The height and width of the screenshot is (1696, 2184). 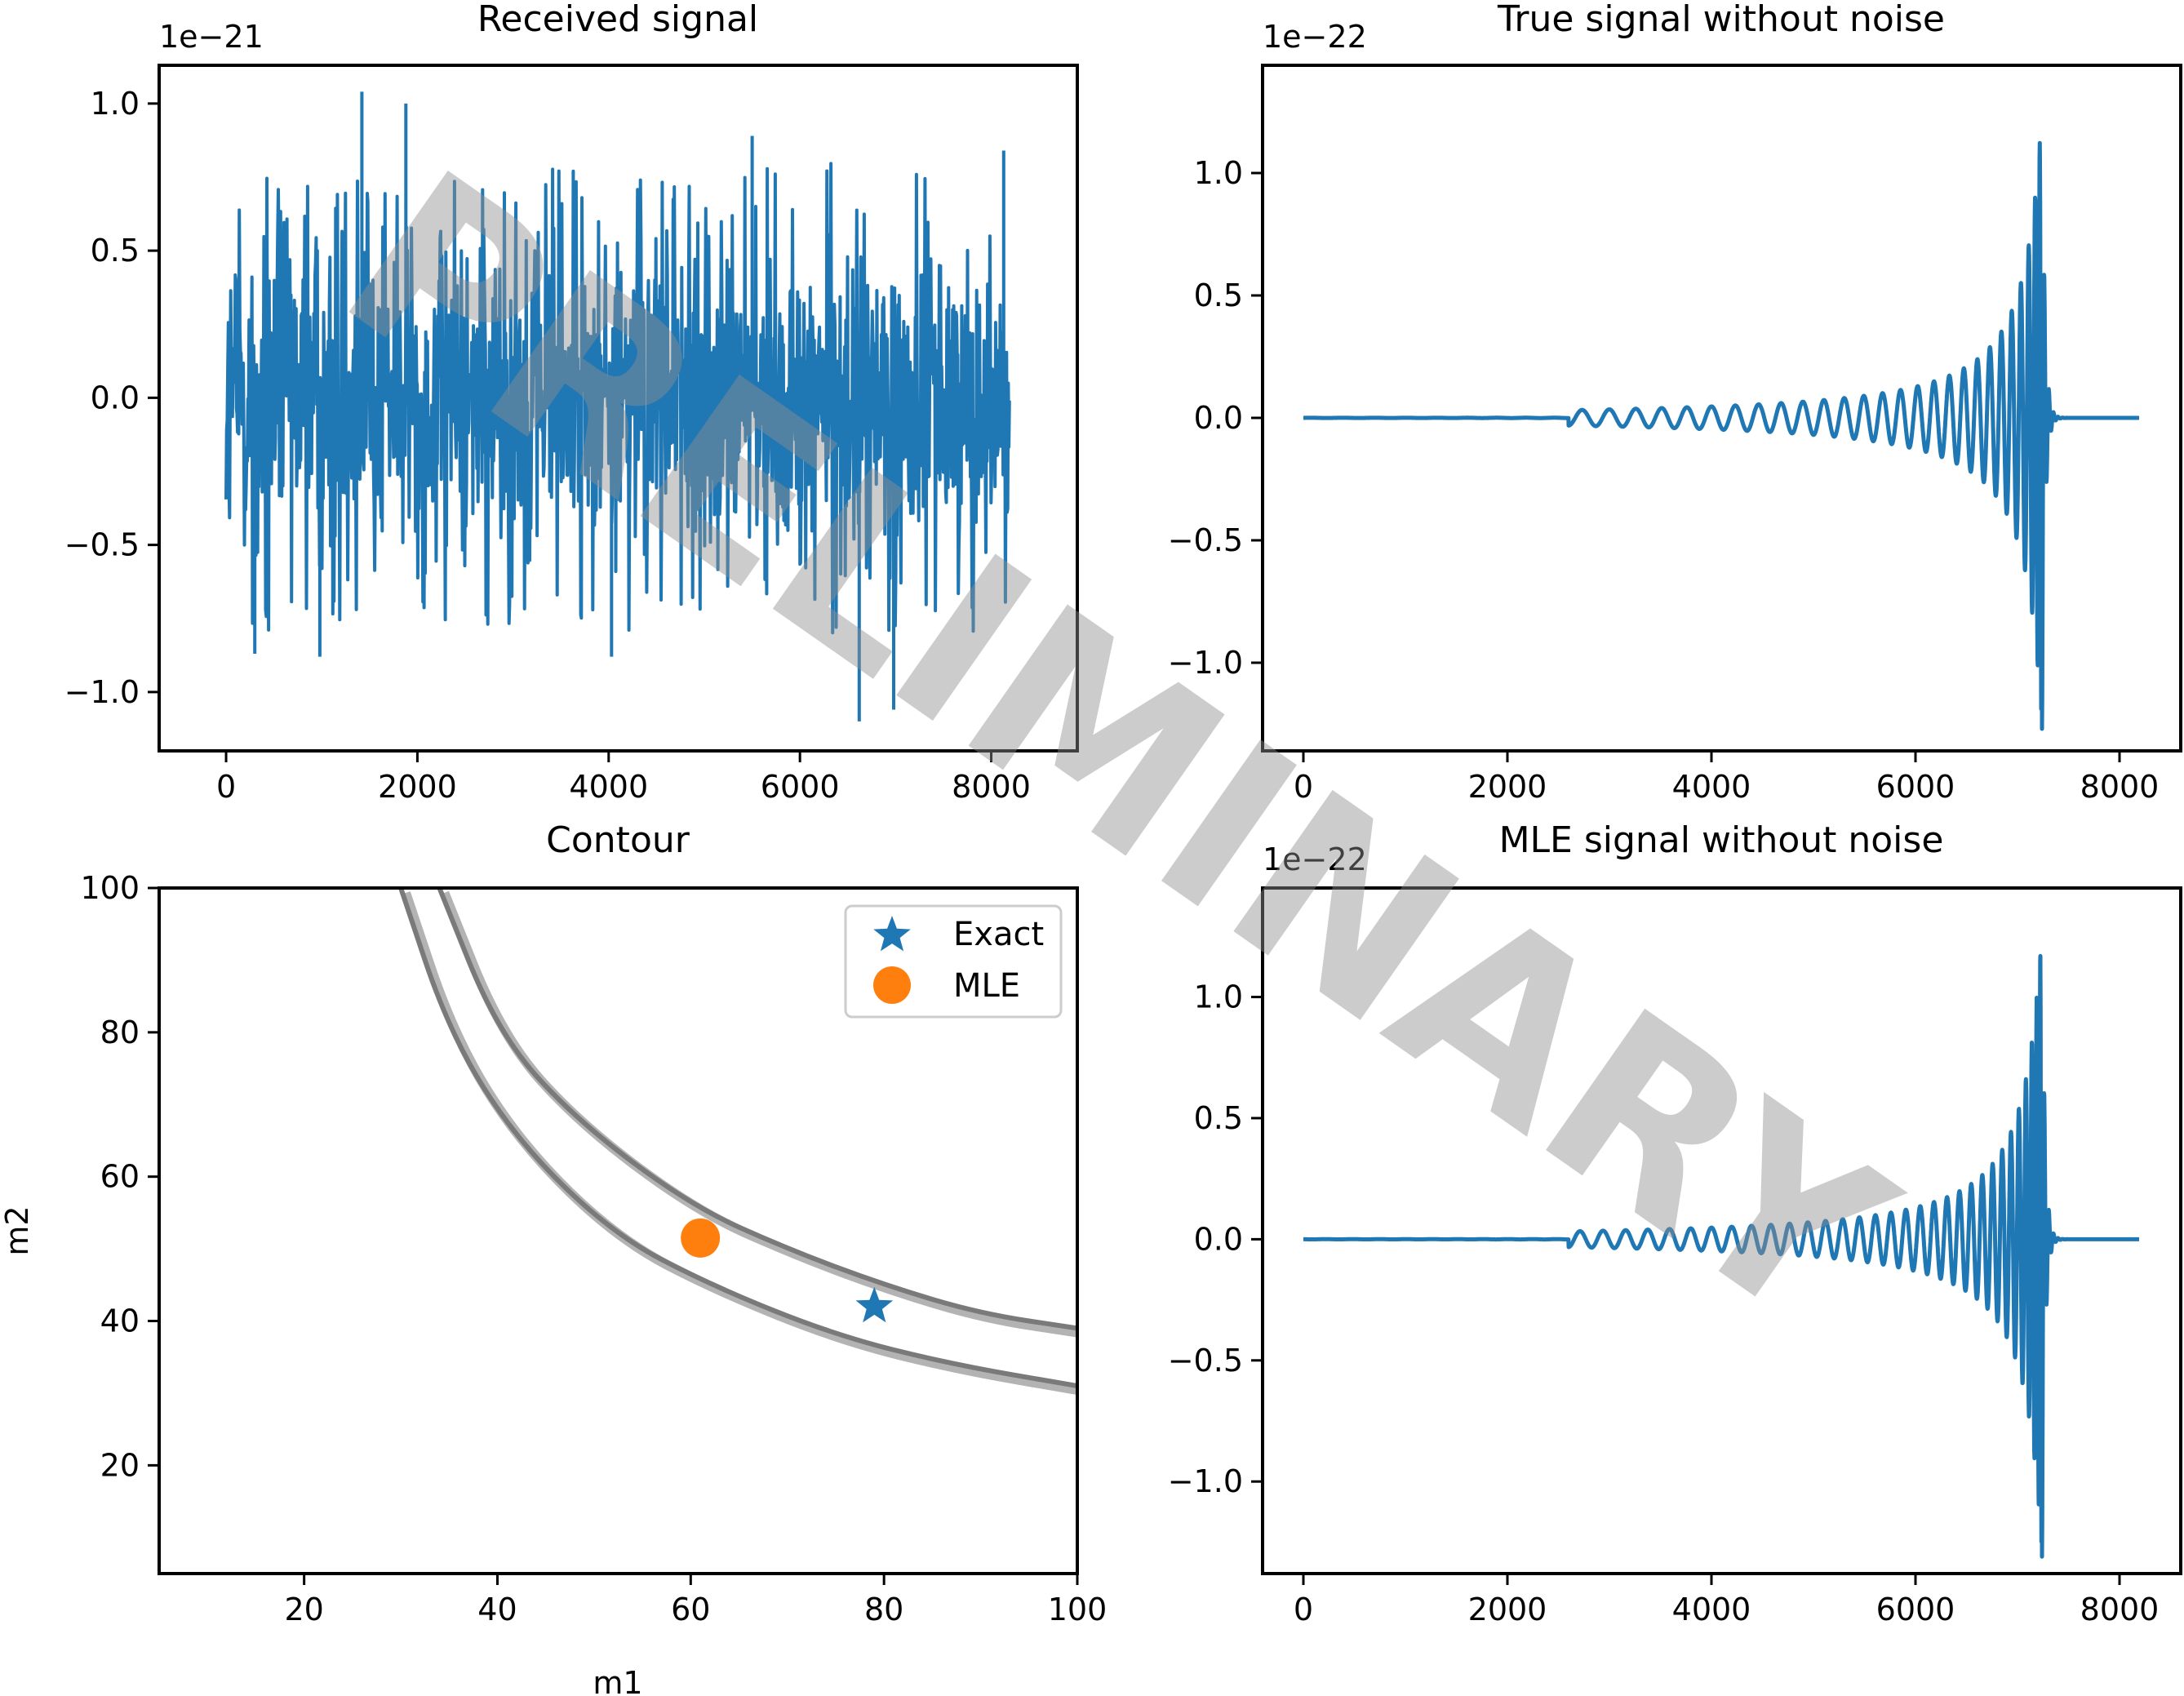 What do you see at coordinates (875, 1304) in the screenshot?
I see `exact-point-marker` at bounding box center [875, 1304].